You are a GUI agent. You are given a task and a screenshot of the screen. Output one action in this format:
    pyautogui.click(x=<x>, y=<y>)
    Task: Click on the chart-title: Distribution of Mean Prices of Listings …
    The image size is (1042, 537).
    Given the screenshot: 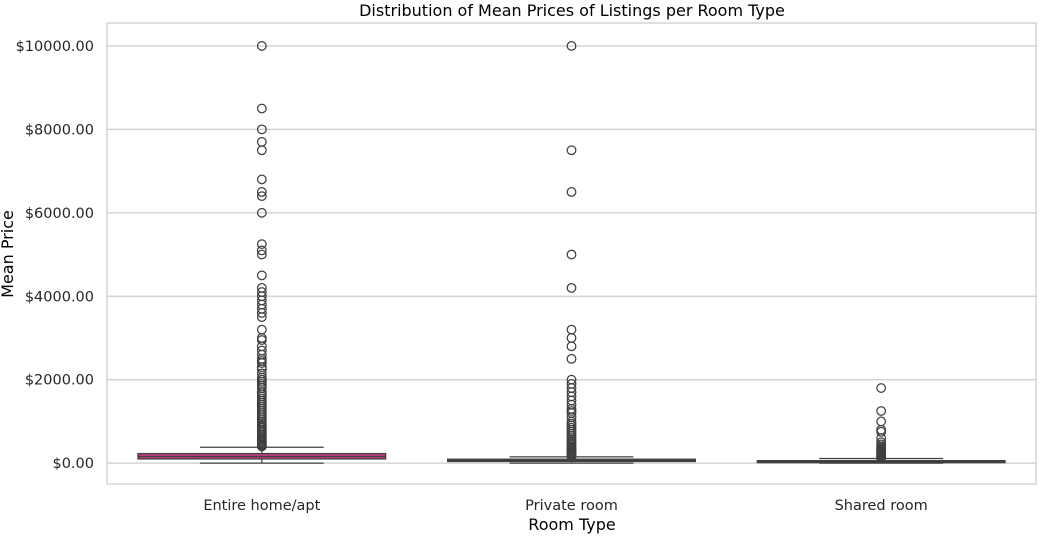 What is the action you would take?
    pyautogui.click(x=572, y=10)
    